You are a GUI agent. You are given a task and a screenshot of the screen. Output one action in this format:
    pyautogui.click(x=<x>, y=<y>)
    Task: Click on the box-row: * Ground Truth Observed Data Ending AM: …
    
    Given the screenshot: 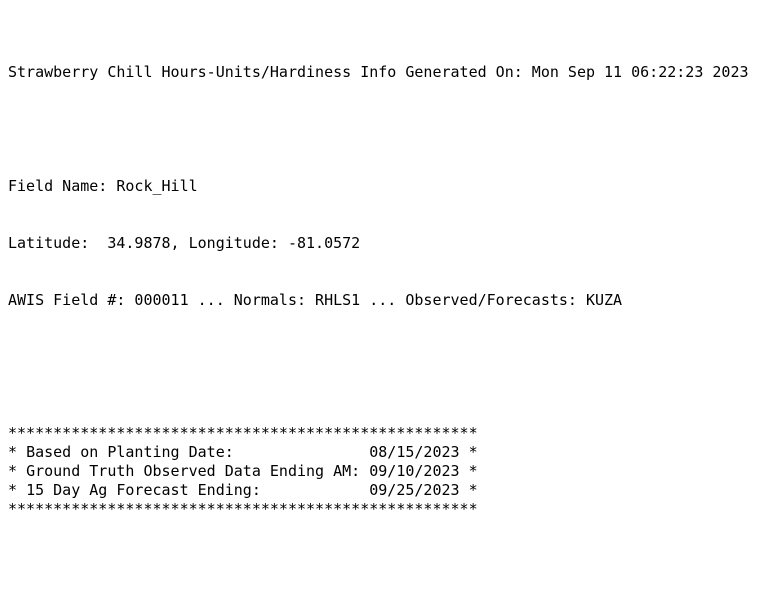 What is the action you would take?
    pyautogui.click(x=392, y=471)
    